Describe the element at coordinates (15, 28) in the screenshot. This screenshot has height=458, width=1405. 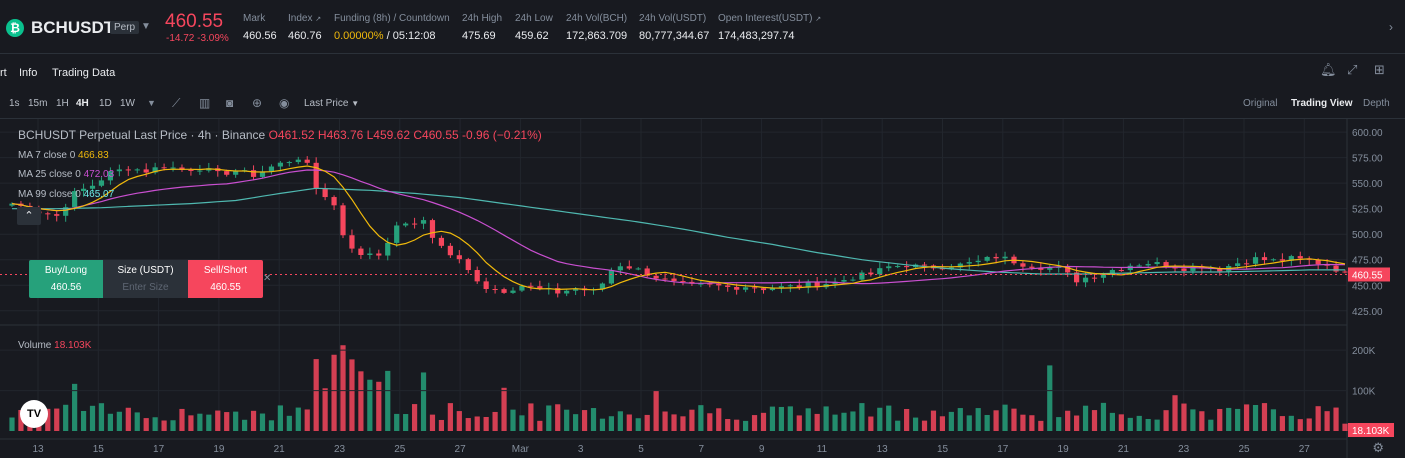
I see `bch-coin-icon: ₿` at that location.